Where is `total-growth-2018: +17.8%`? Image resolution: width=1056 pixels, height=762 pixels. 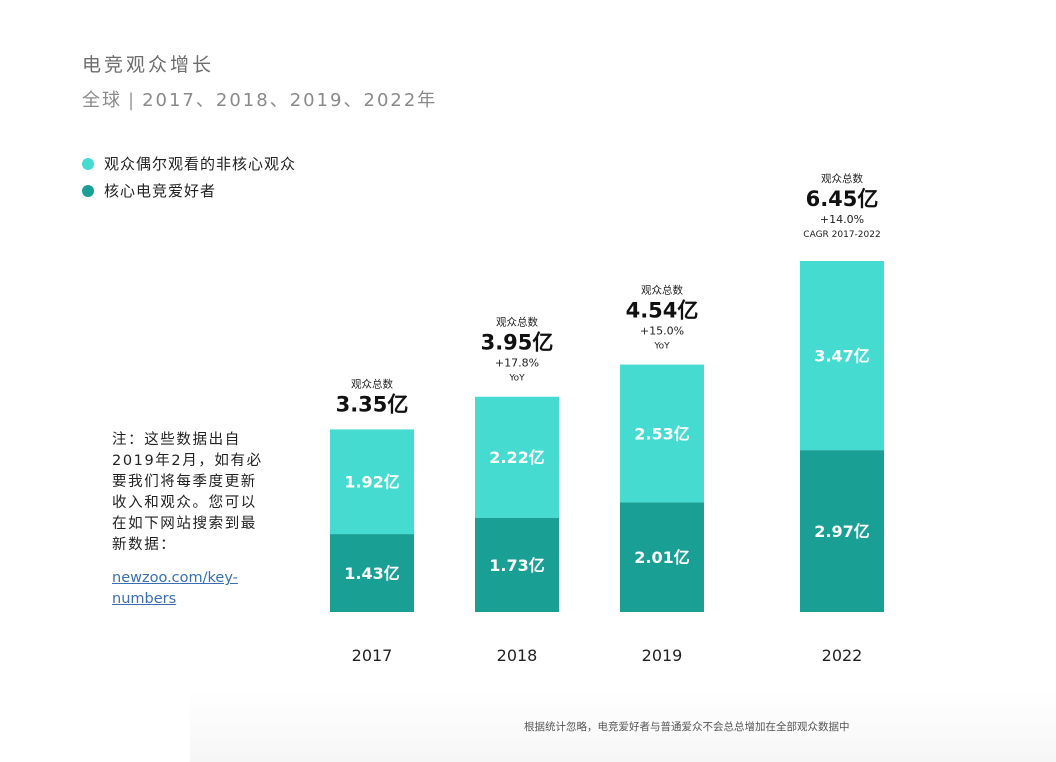 total-growth-2018: +17.8% is located at coordinates (517, 363).